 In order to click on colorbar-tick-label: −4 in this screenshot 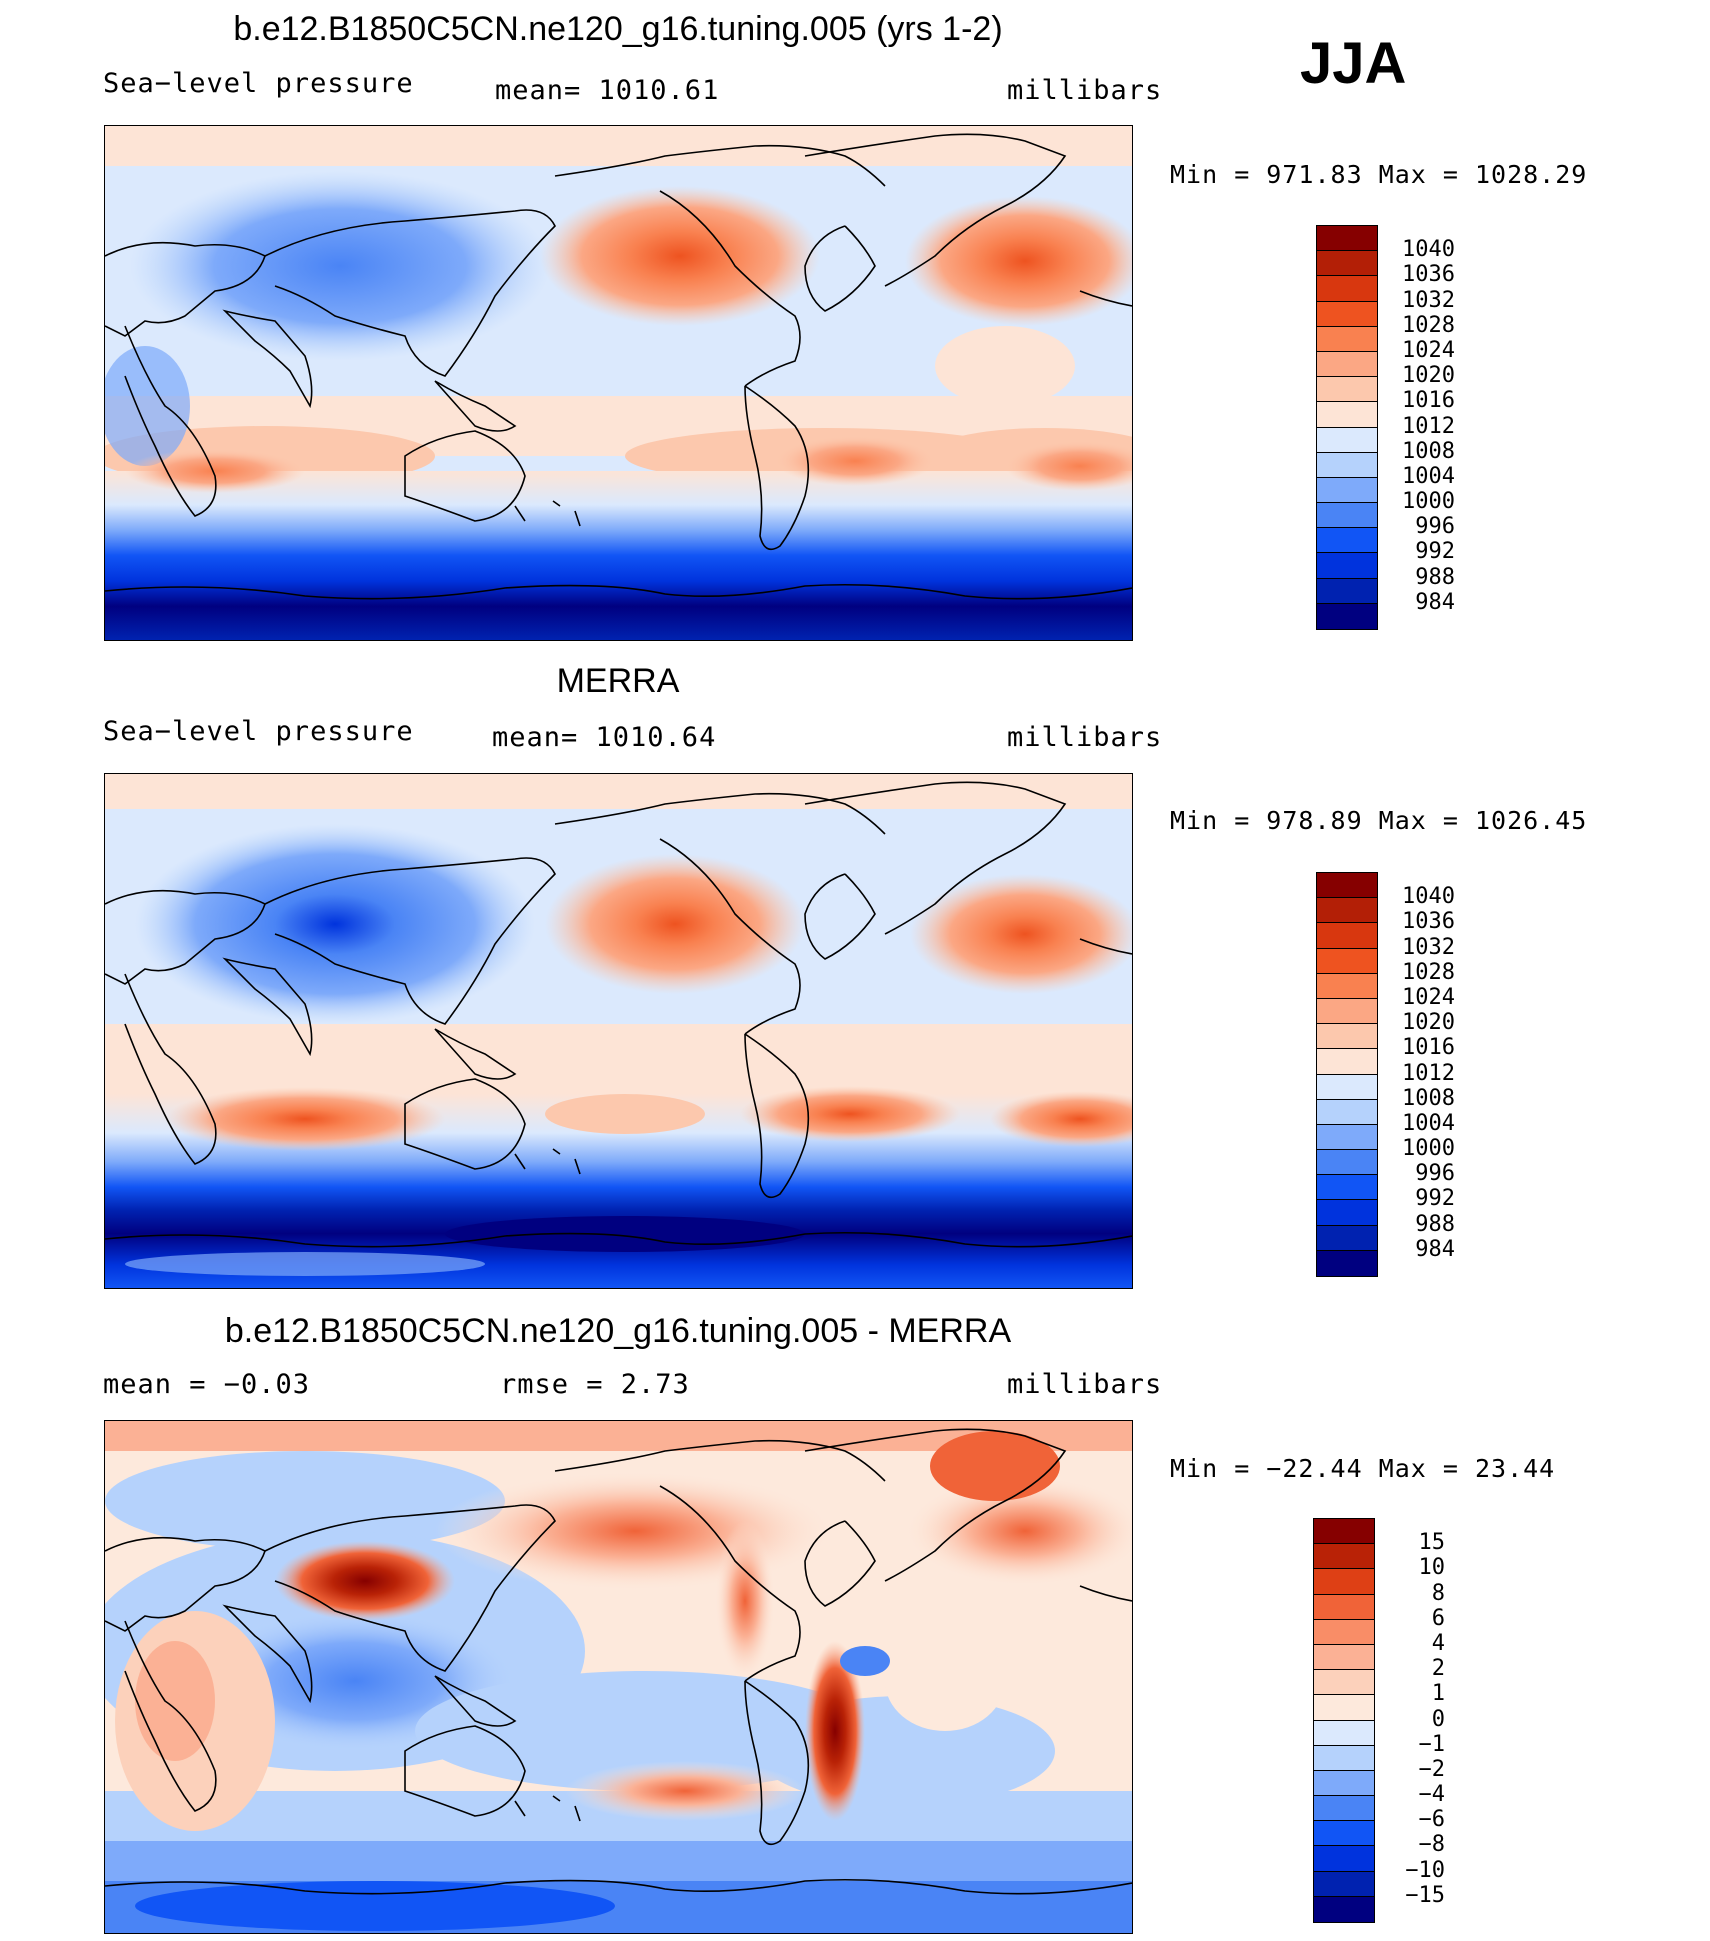, I will do `click(1432, 1795)`.